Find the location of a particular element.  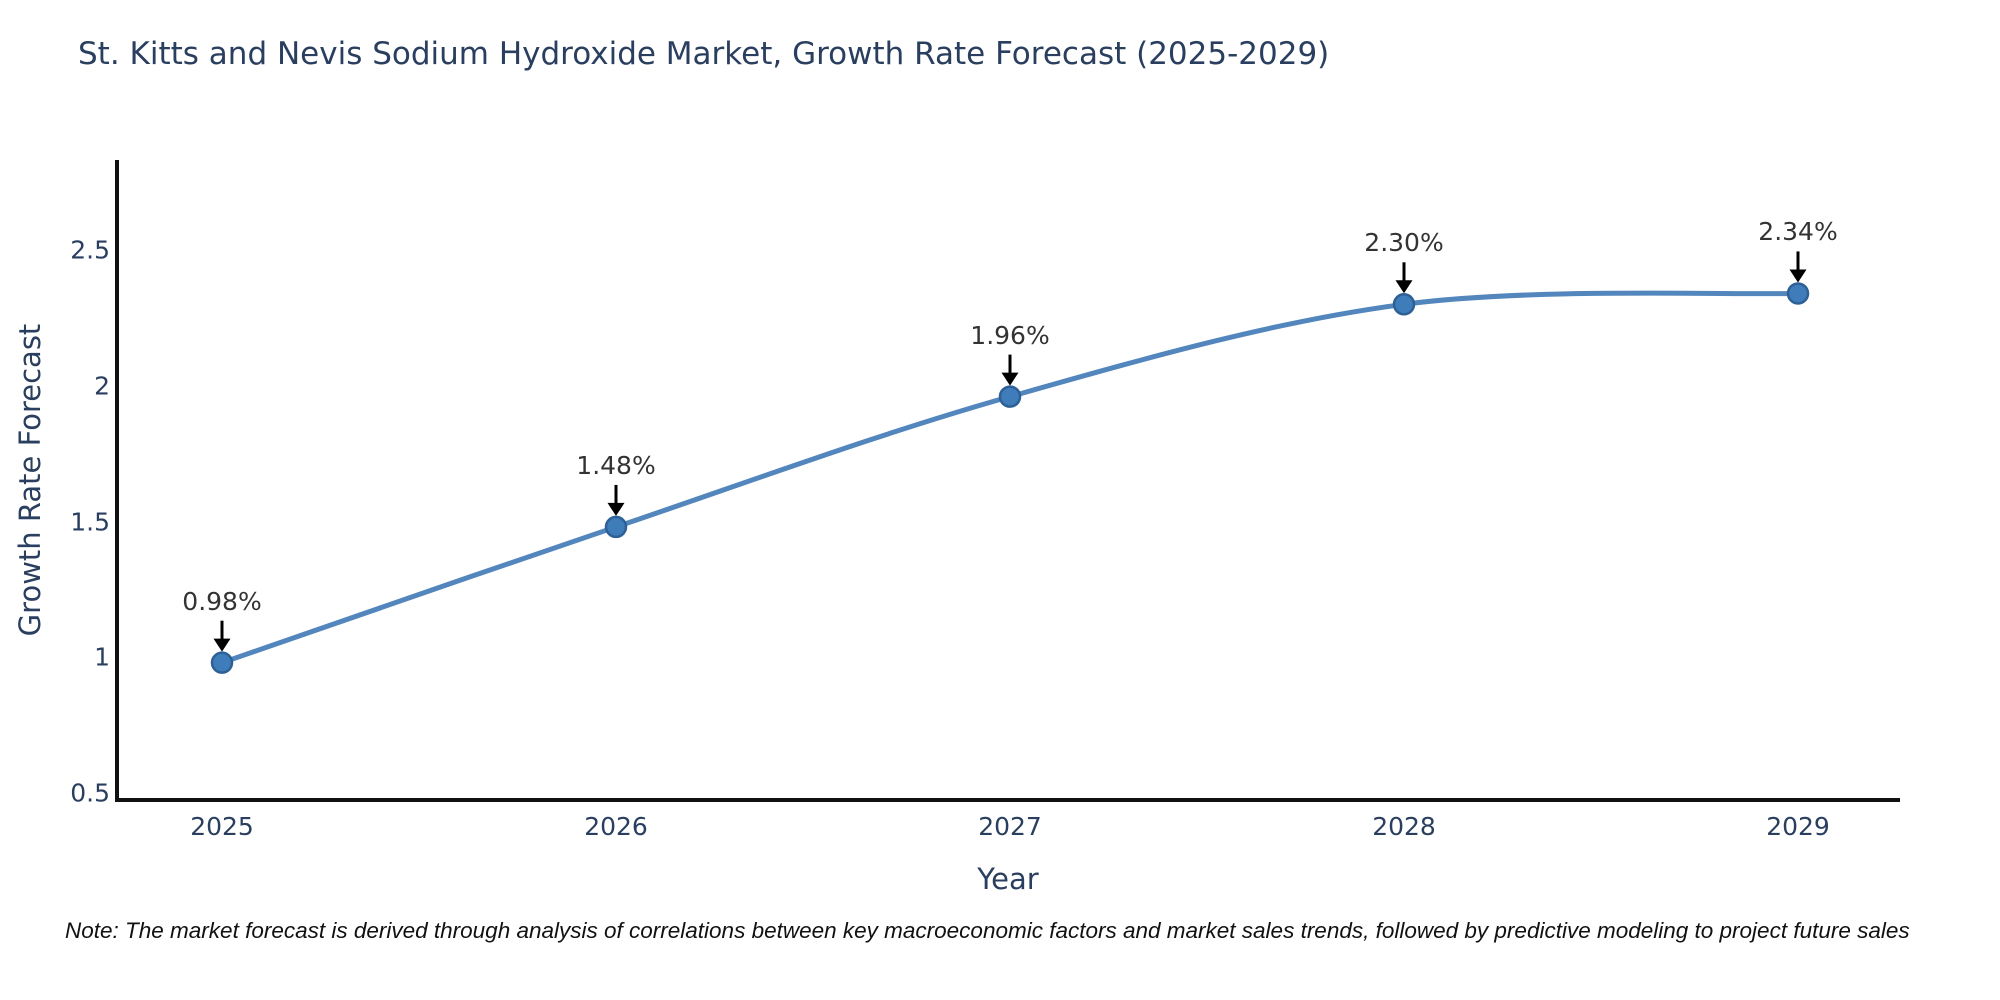

y-tick-label: 1 is located at coordinates (102, 657).